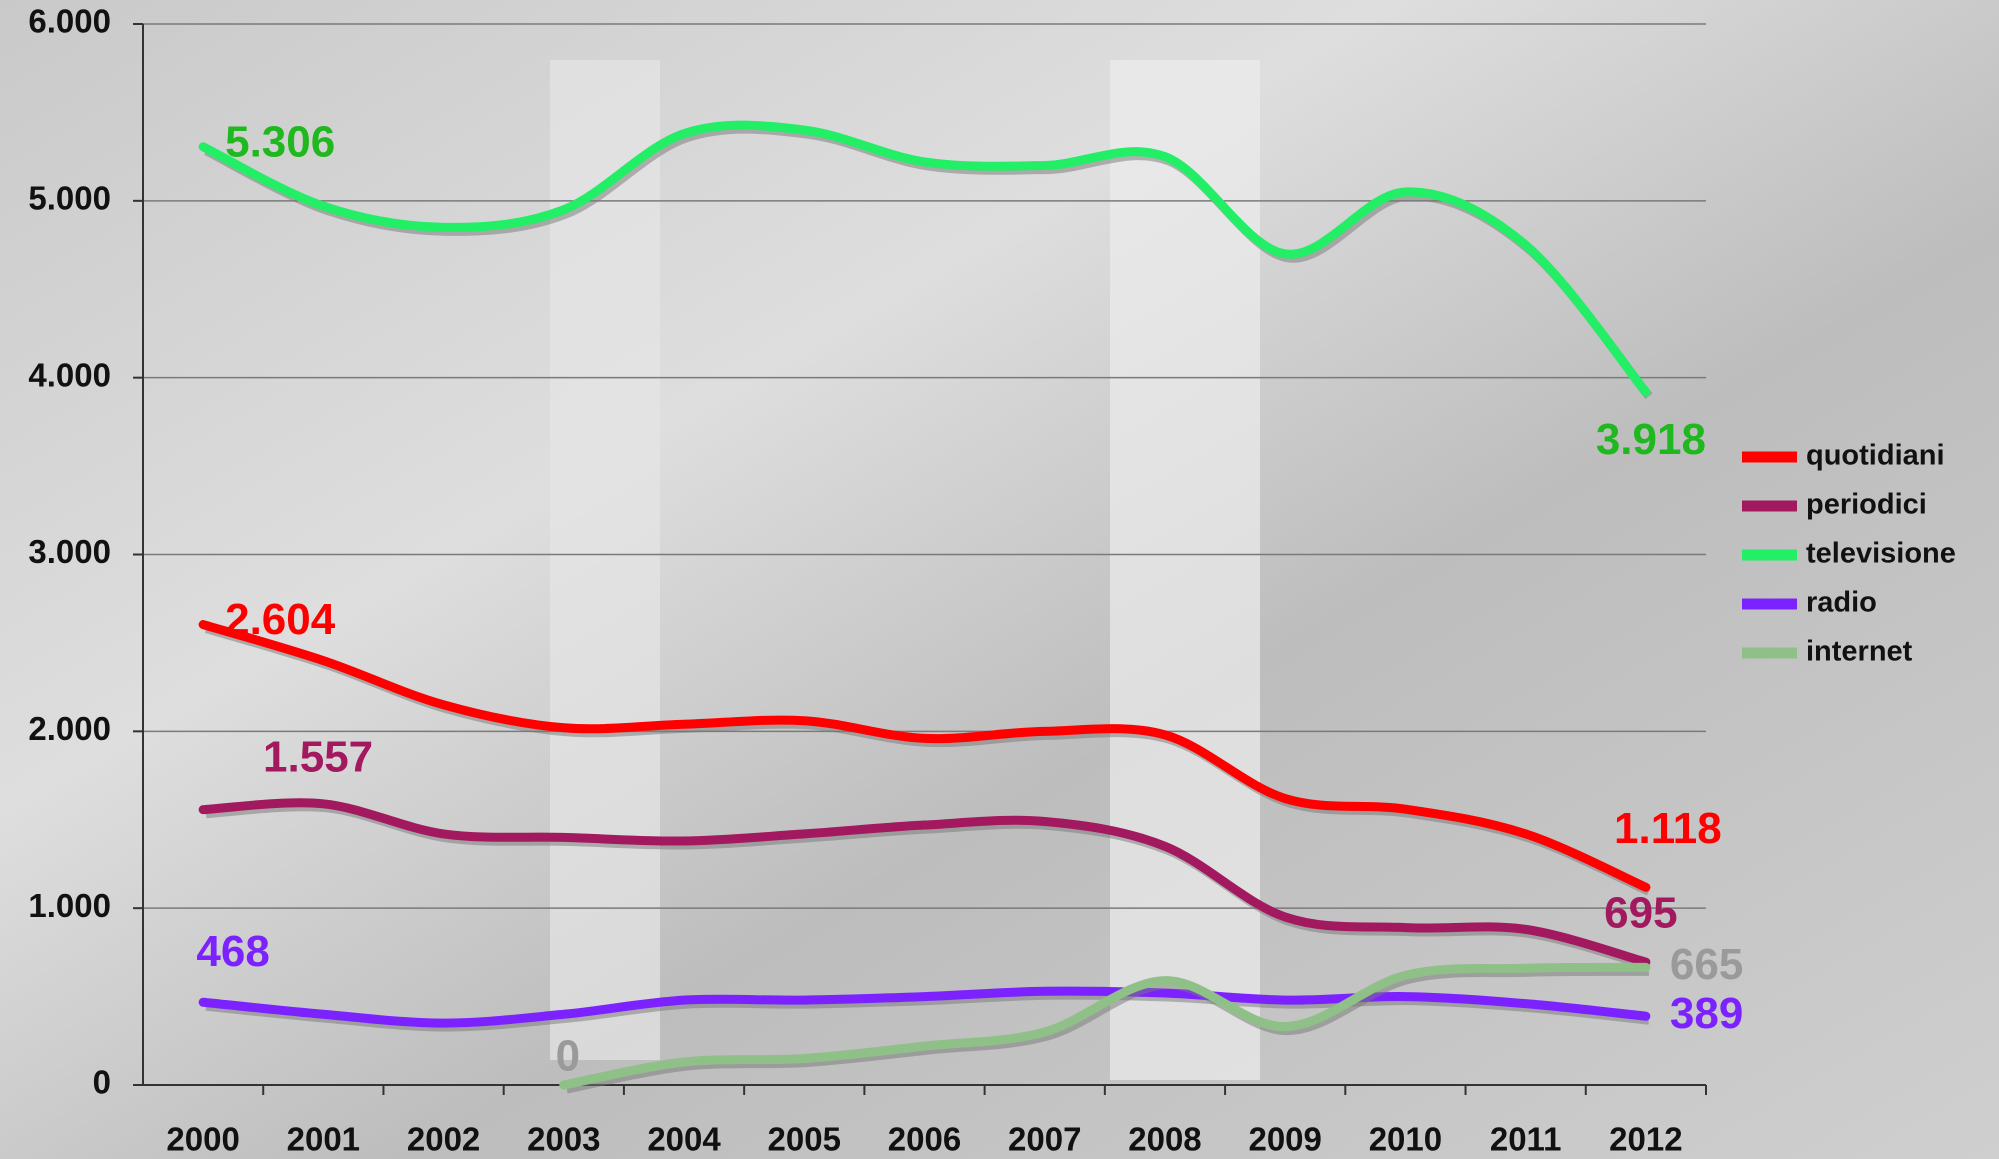  I want to click on data-label: 468, so click(232, 951).